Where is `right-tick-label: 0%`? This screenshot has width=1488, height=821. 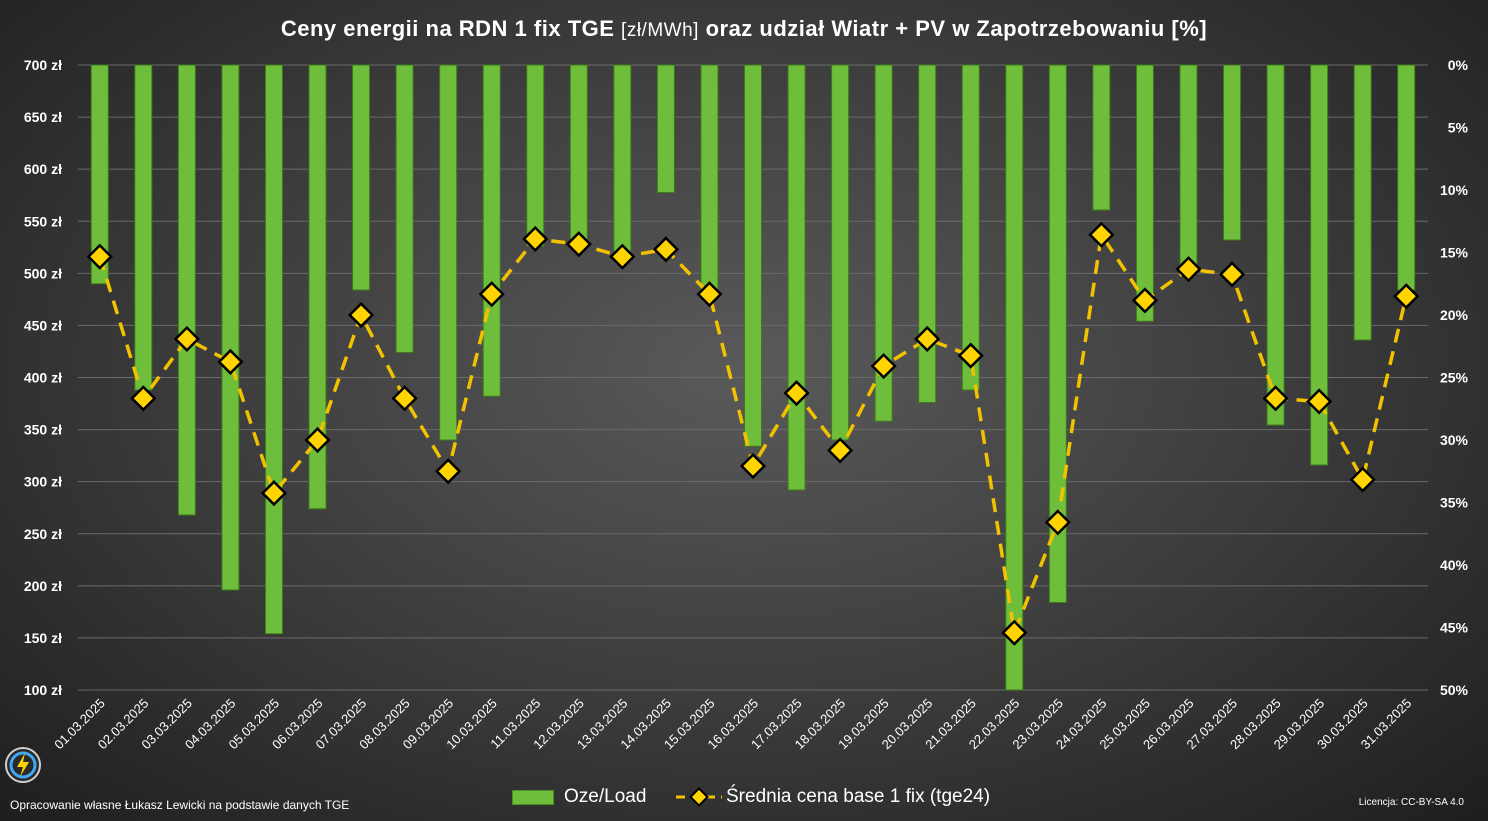 right-tick-label: 0% is located at coordinates (1458, 65).